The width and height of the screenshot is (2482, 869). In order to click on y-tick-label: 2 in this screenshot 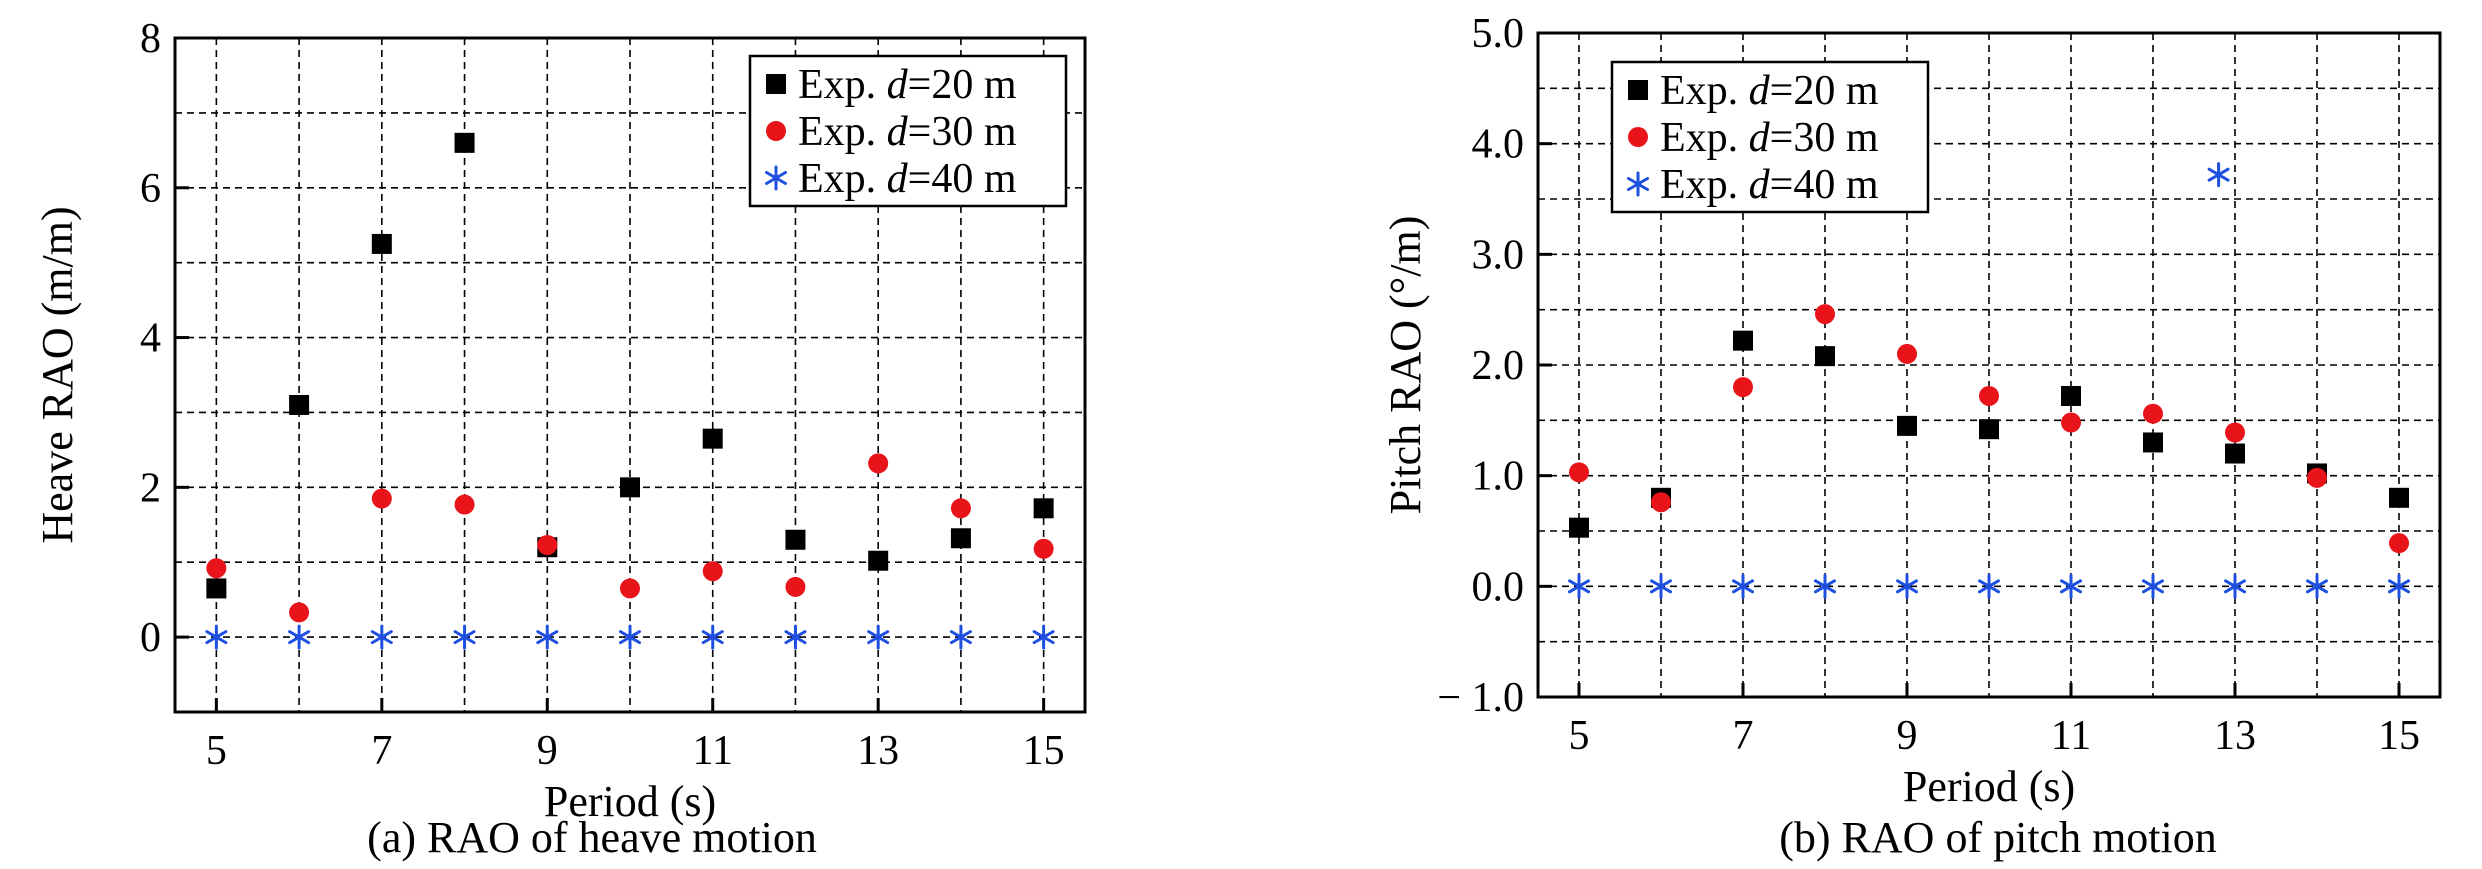, I will do `click(150, 488)`.